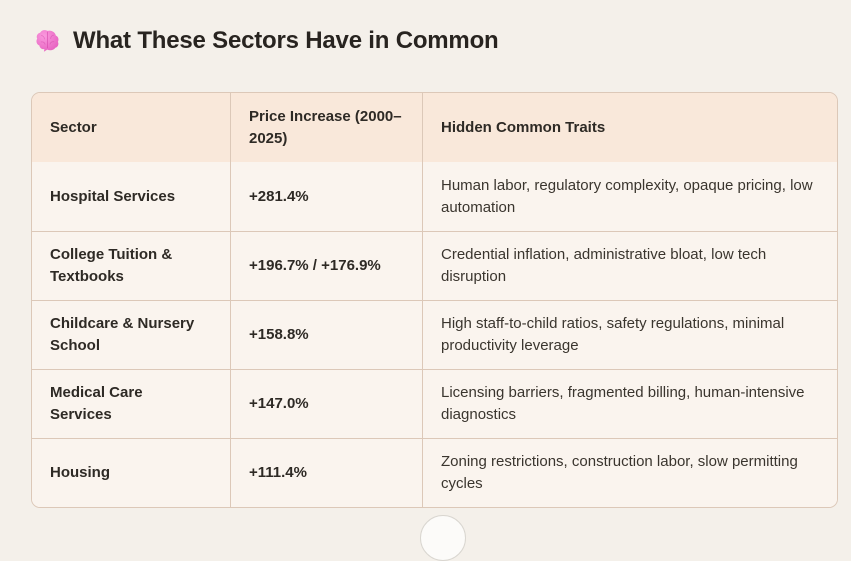  I want to click on price-increase-cell: +147.0%, so click(326, 404).